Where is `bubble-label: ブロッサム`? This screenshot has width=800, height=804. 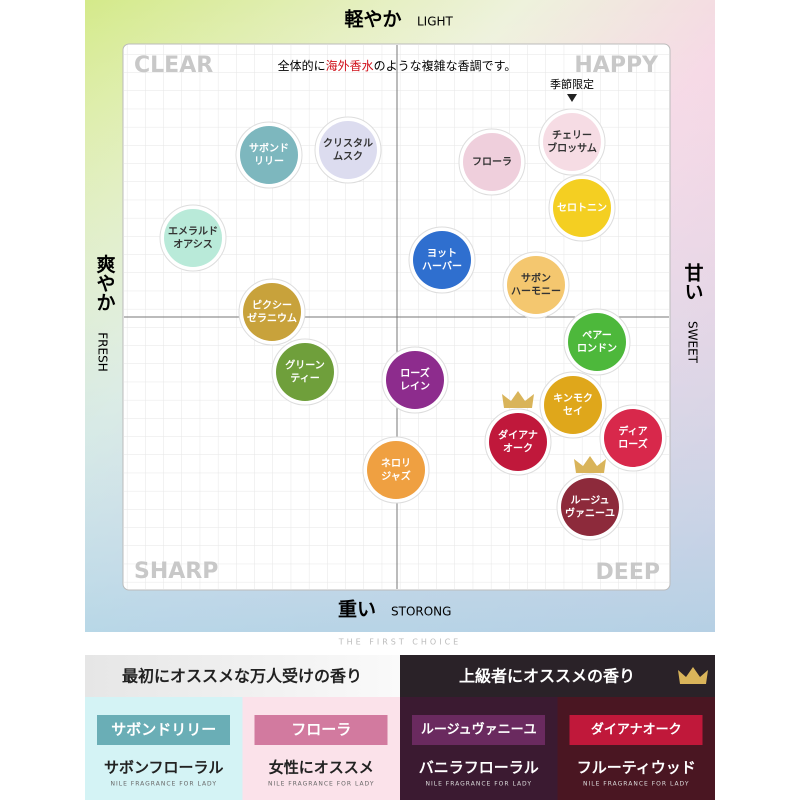 bubble-label: ブロッサム is located at coordinates (572, 148).